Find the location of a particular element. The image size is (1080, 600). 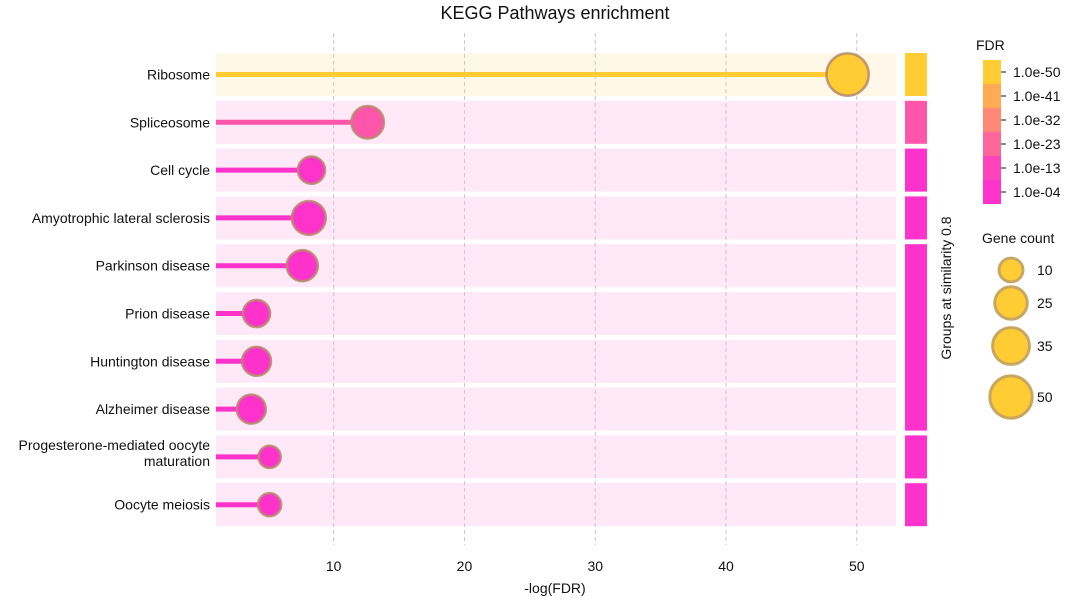

category-label: Spliceosome is located at coordinates (170, 122).